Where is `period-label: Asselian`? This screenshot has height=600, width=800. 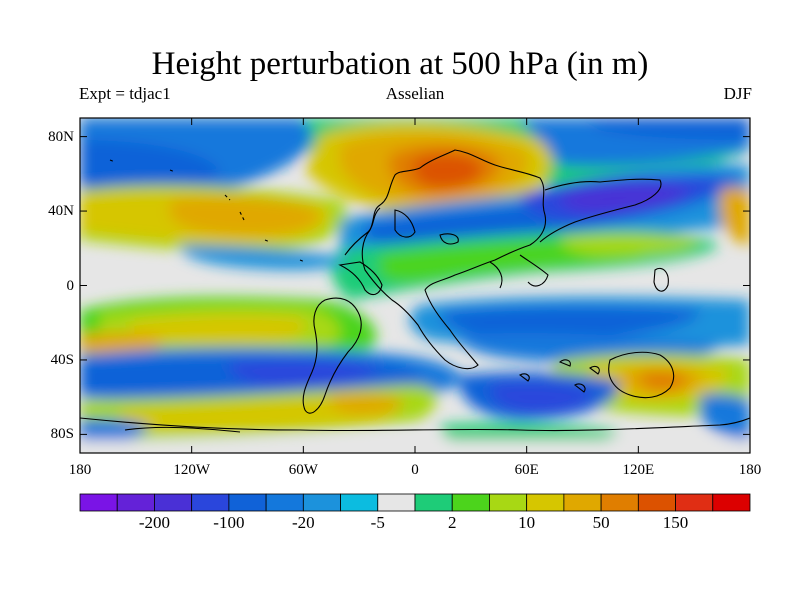 period-label: Asselian is located at coordinates (415, 93).